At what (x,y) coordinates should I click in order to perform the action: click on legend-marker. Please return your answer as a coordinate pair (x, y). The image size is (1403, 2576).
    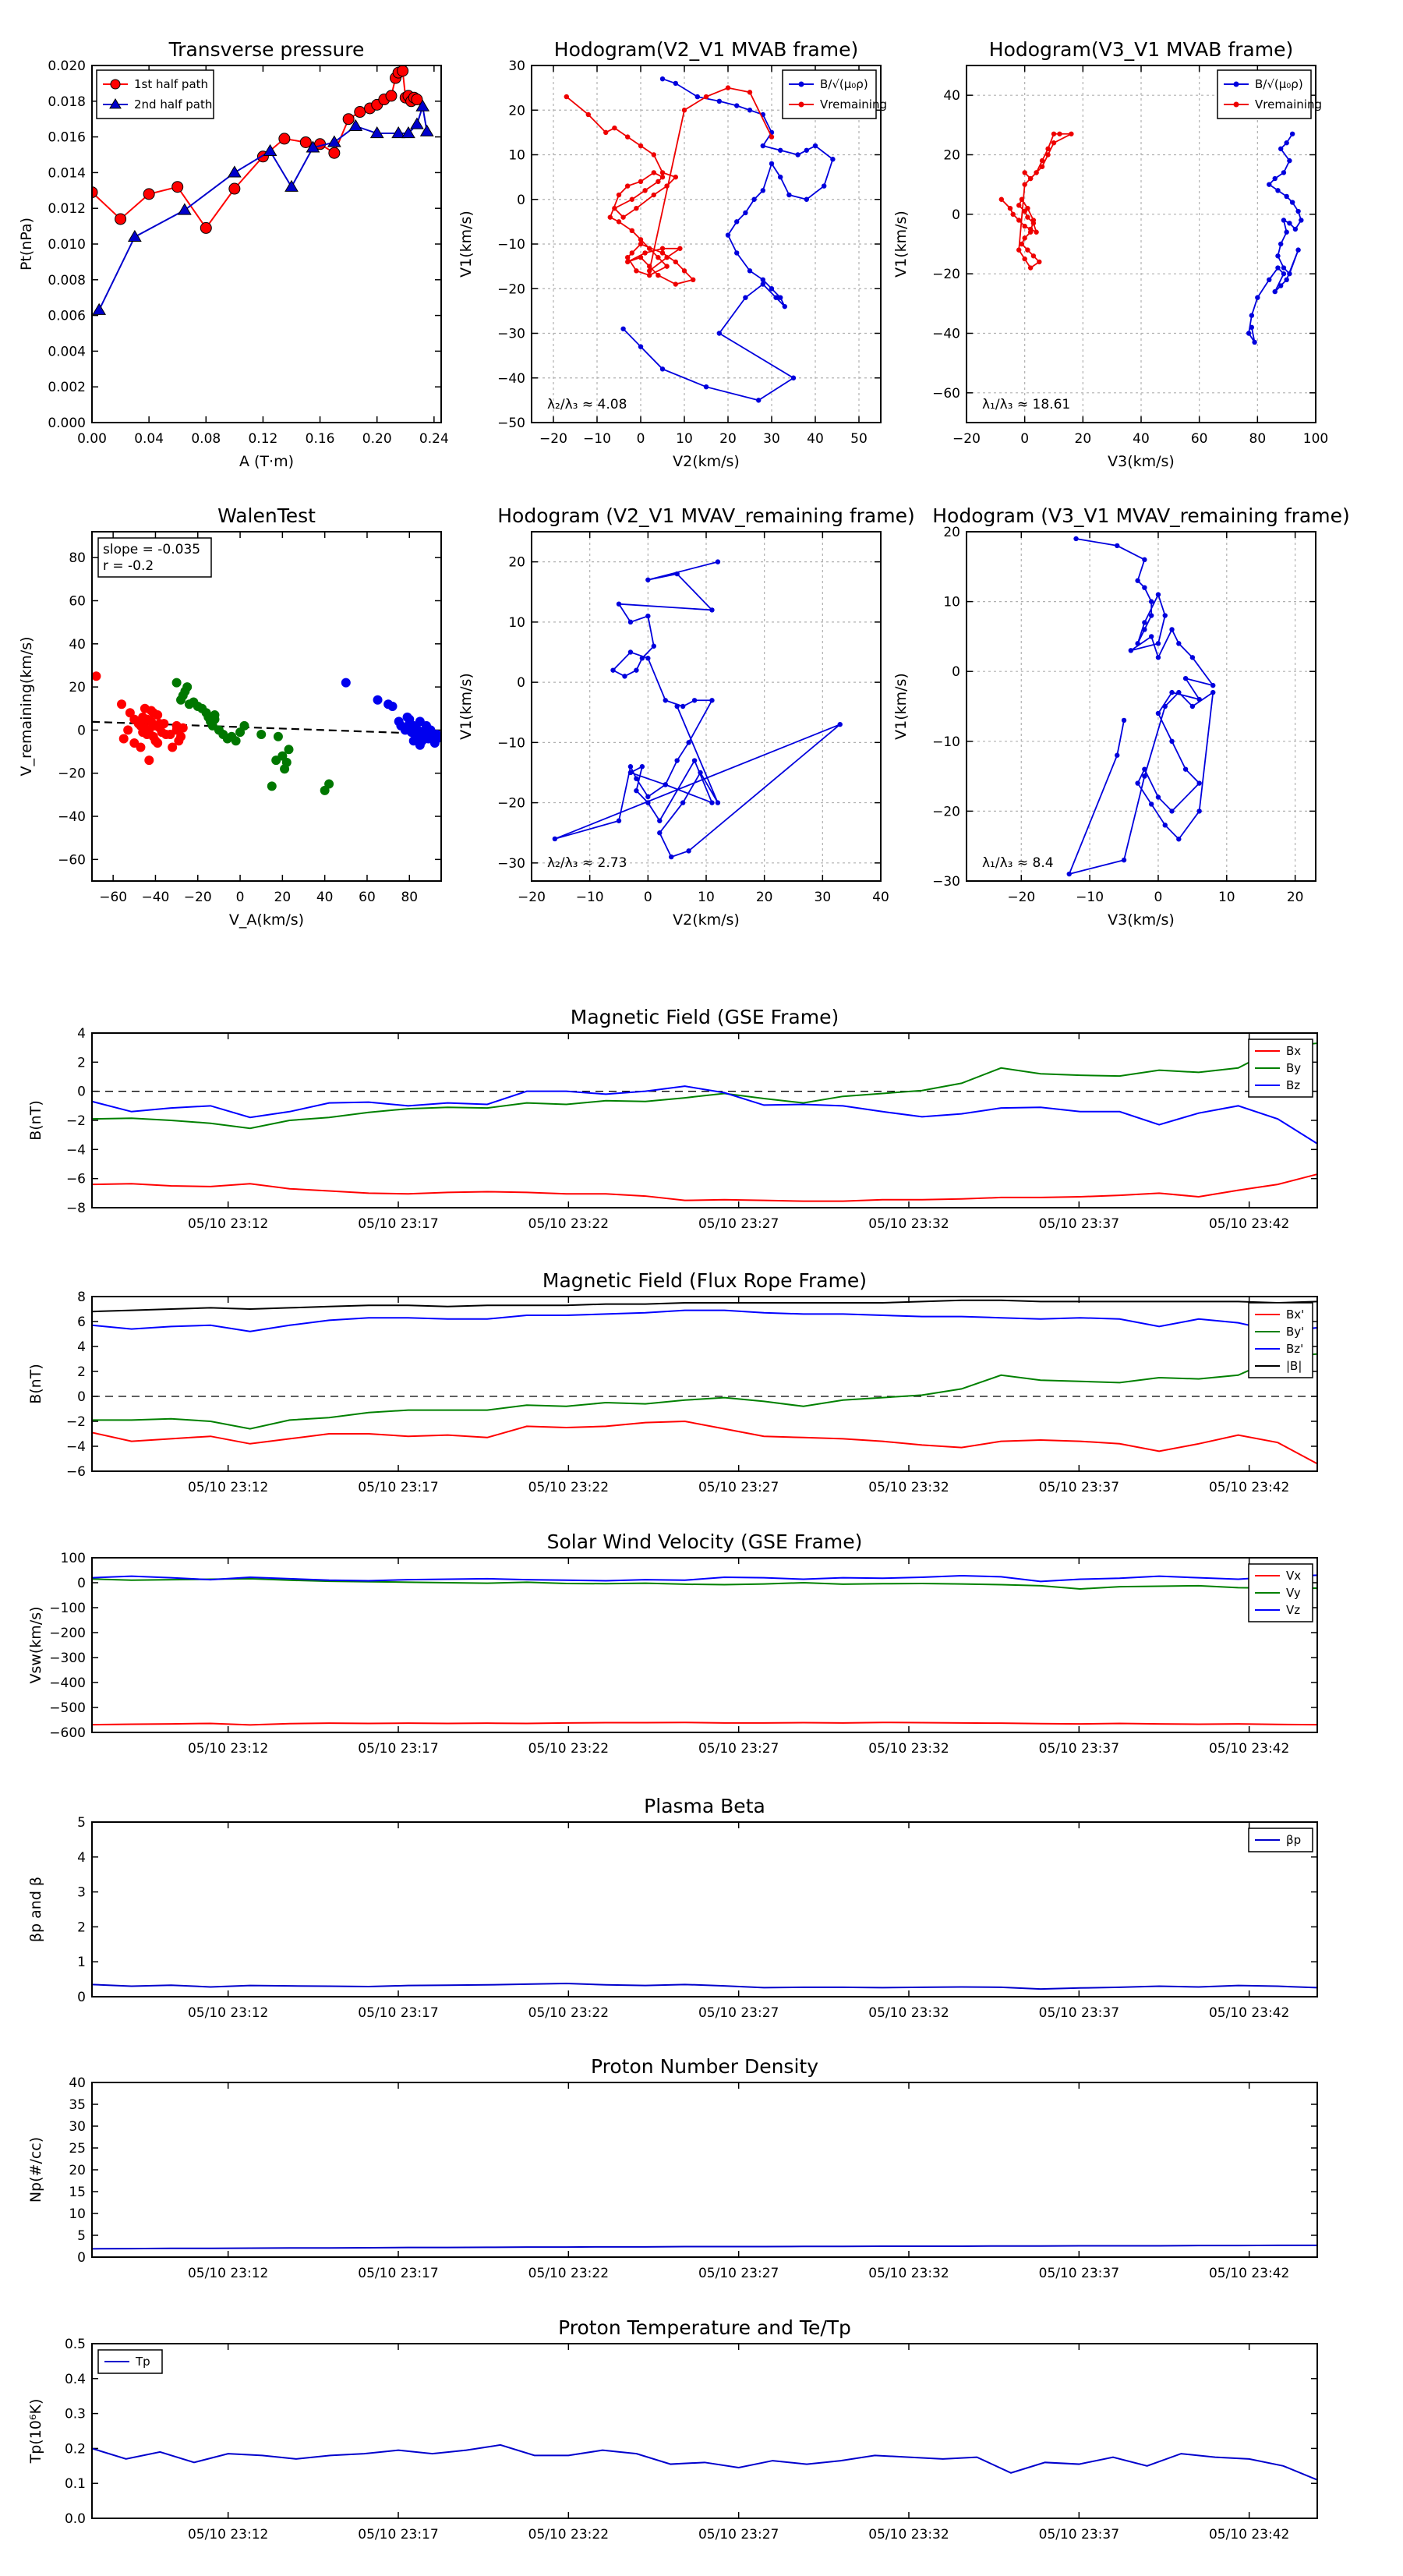
    Looking at the image, I should click on (801, 84).